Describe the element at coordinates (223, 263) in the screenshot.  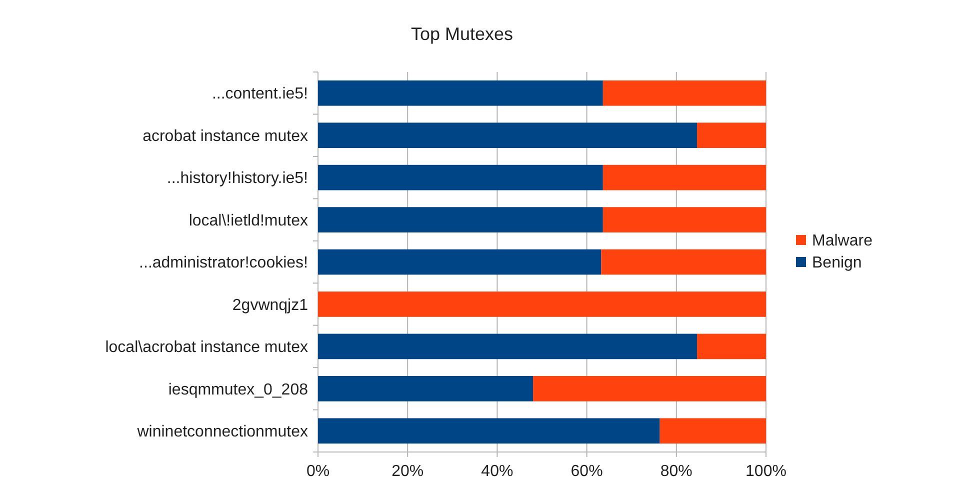
I see `y-tick-label: ...administrator!cookies!` at that location.